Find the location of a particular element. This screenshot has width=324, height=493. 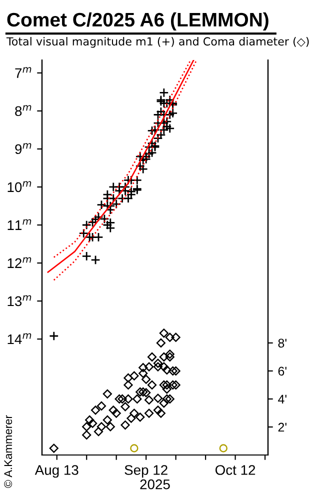

x-tick-label: Aug 13 is located at coordinates (56, 471).